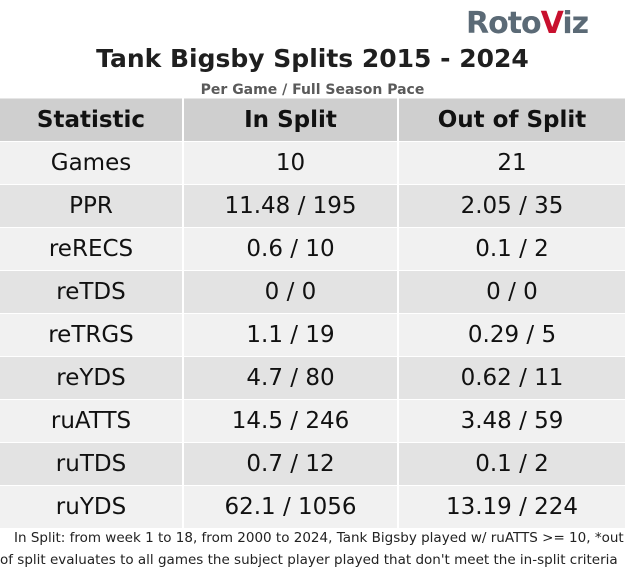 Image resolution: width=625 pixels, height=581 pixels. Describe the element at coordinates (92, 249) in the screenshot. I see `cell-statistic: reRECS` at that location.